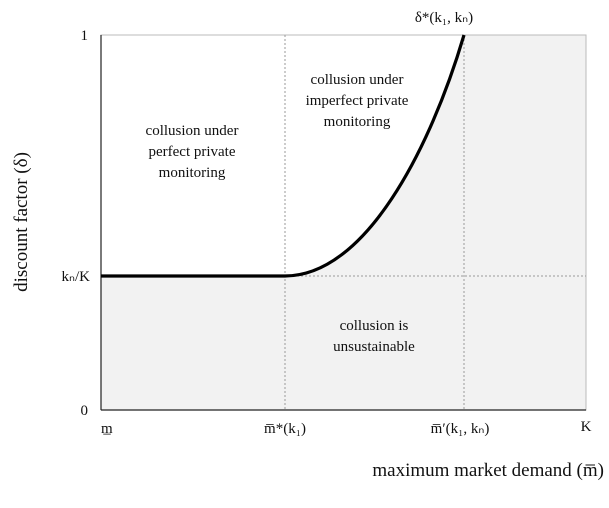 The width and height of the screenshot is (609, 508). What do you see at coordinates (586, 427) in the screenshot?
I see `x-tick-label: K` at bounding box center [586, 427].